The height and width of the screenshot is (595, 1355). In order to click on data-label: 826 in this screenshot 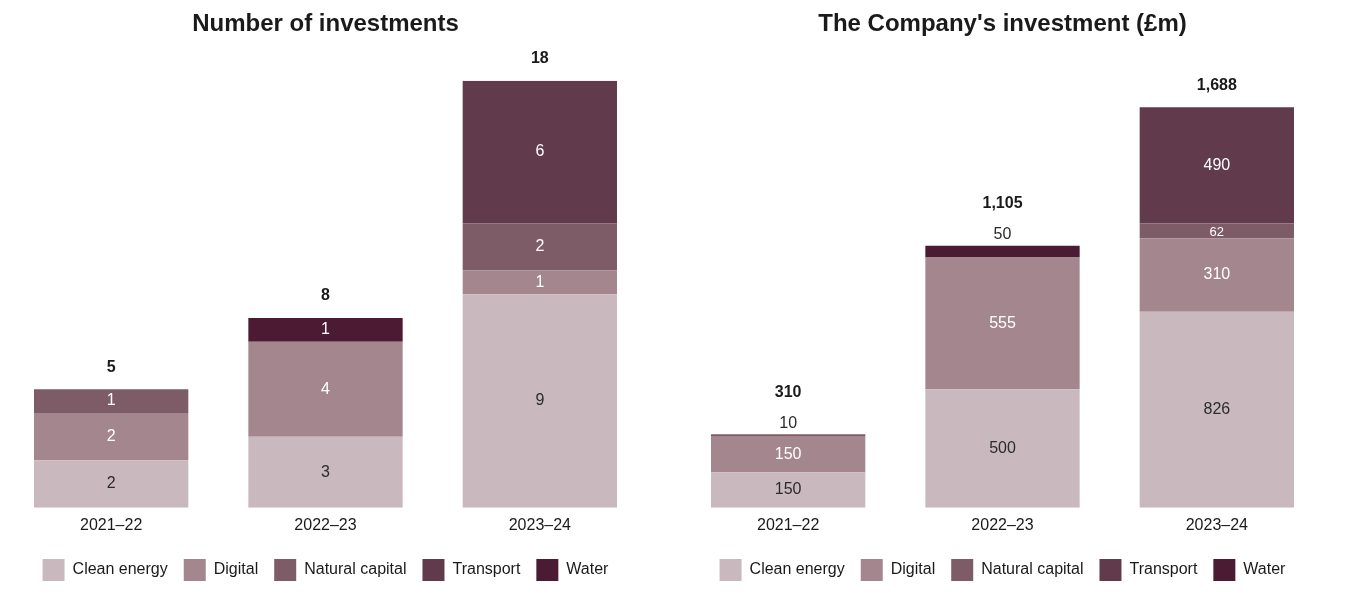, I will do `click(1217, 409)`.